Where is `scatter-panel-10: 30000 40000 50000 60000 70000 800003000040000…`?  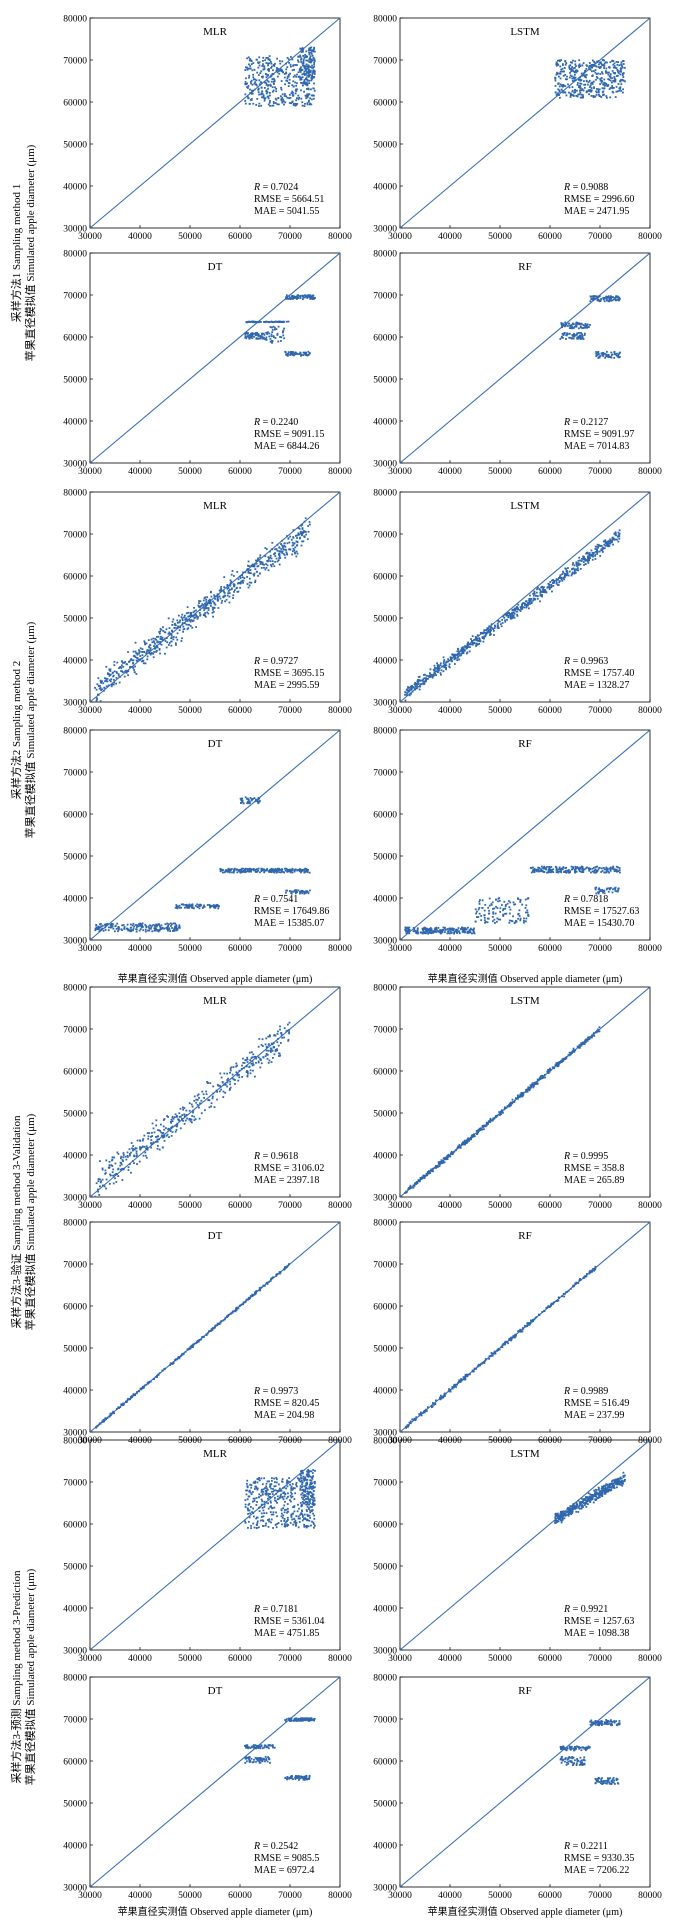 scatter-panel-10: 30000 40000 50000 60000 70000 800003000040000… is located at coordinates (517, 1098).